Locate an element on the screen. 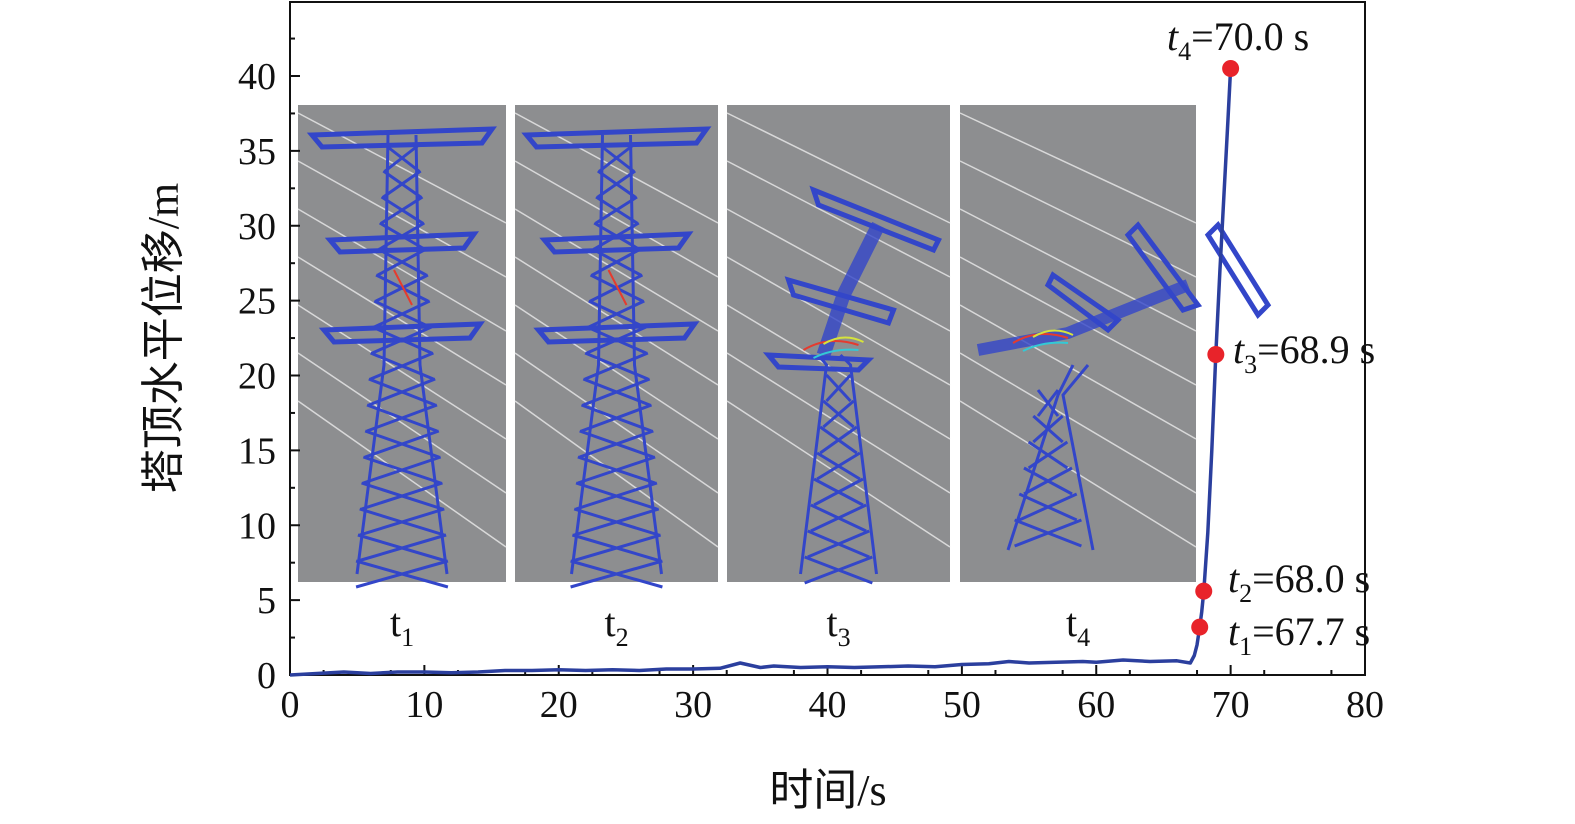 This screenshot has width=1575, height=824. y-tick-label: 15 is located at coordinates (257, 451).